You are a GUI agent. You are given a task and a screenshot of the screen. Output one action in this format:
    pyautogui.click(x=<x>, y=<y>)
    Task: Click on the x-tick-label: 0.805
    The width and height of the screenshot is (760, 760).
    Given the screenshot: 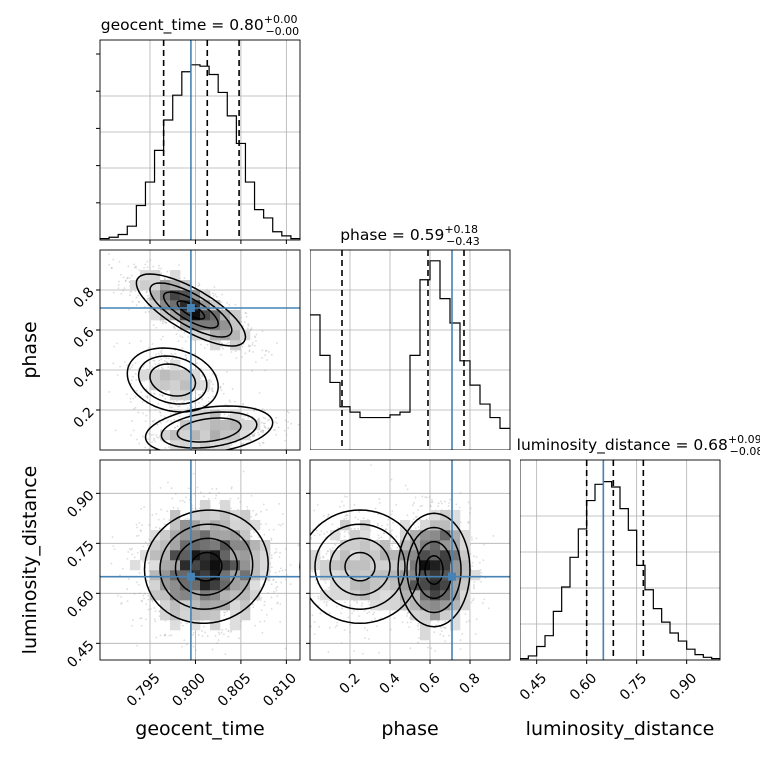 What is the action you would take?
    pyautogui.click(x=235, y=690)
    